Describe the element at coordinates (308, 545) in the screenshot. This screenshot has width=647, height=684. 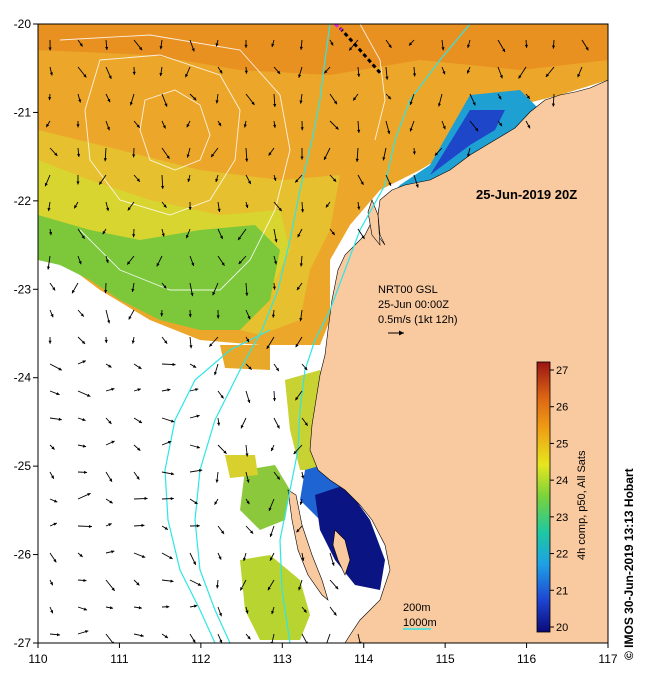
I see `island-dirk-hartog` at that location.